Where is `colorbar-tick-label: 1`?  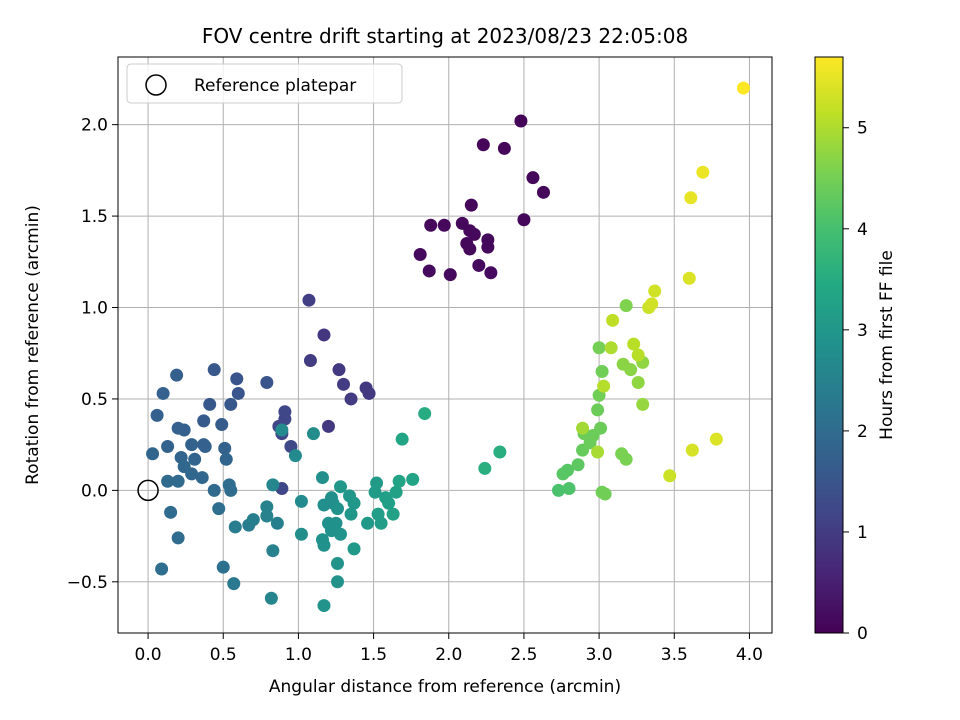 colorbar-tick-label: 1 is located at coordinates (862, 533).